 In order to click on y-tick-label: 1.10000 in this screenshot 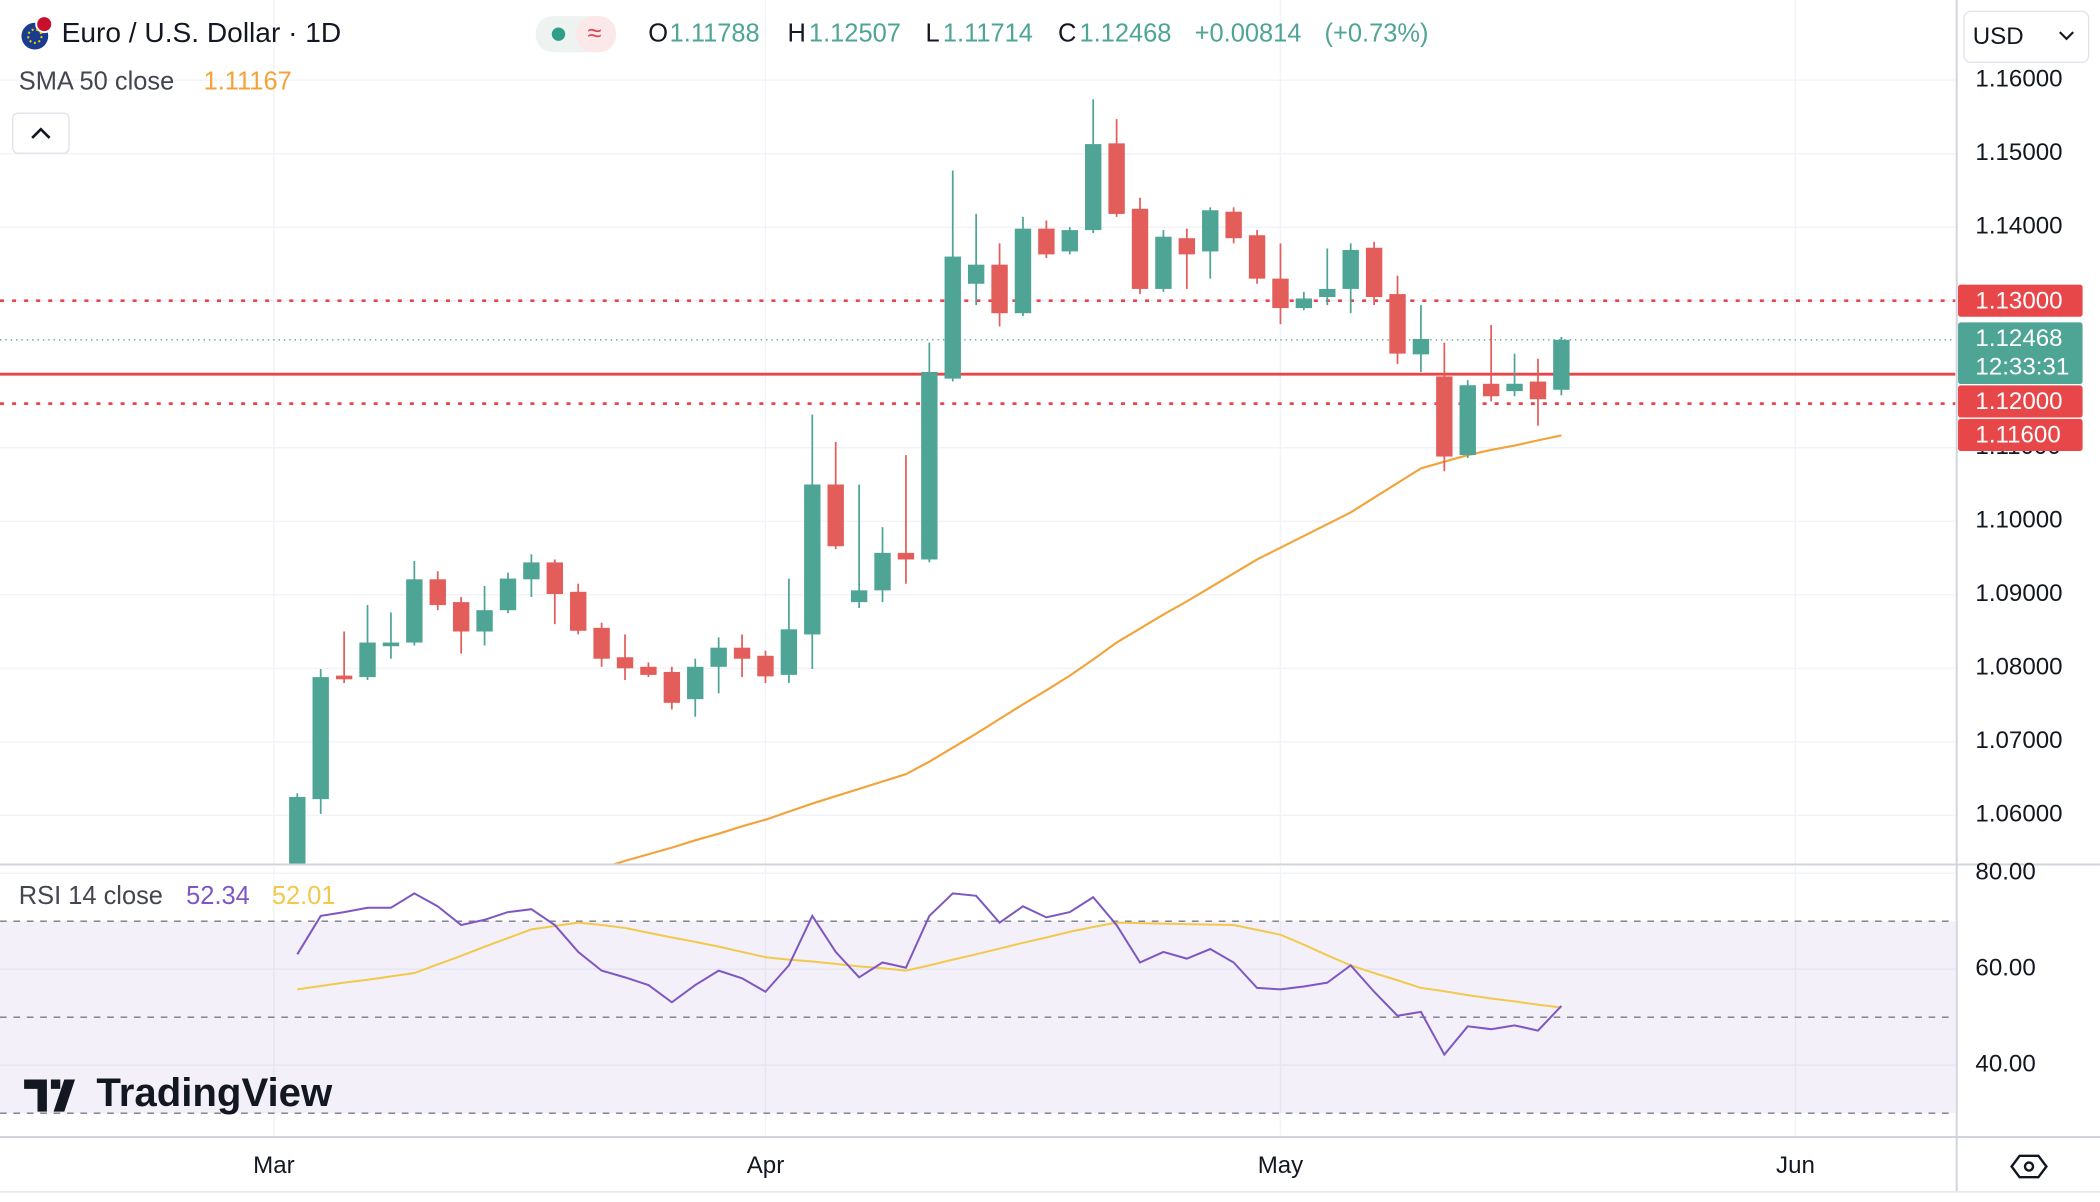, I will do `click(2018, 520)`.